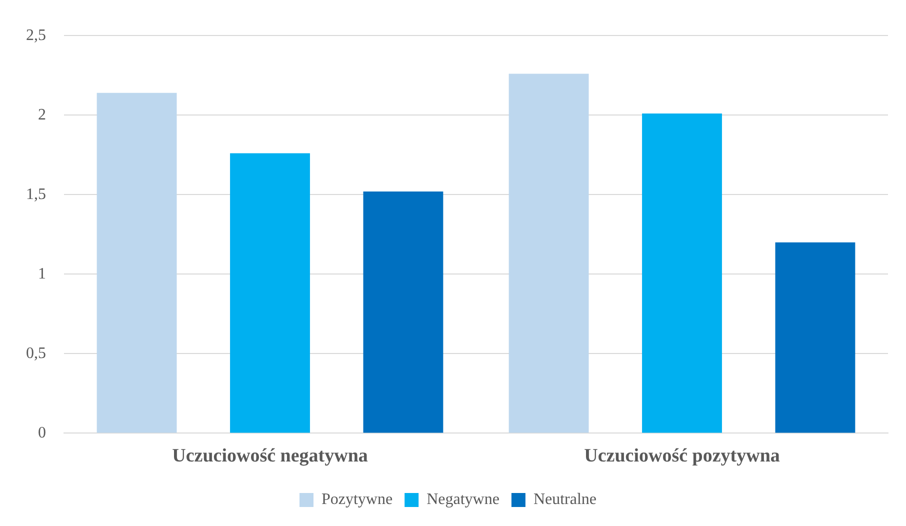  What do you see at coordinates (42, 273) in the screenshot?
I see `y-tick-label: 1` at bounding box center [42, 273].